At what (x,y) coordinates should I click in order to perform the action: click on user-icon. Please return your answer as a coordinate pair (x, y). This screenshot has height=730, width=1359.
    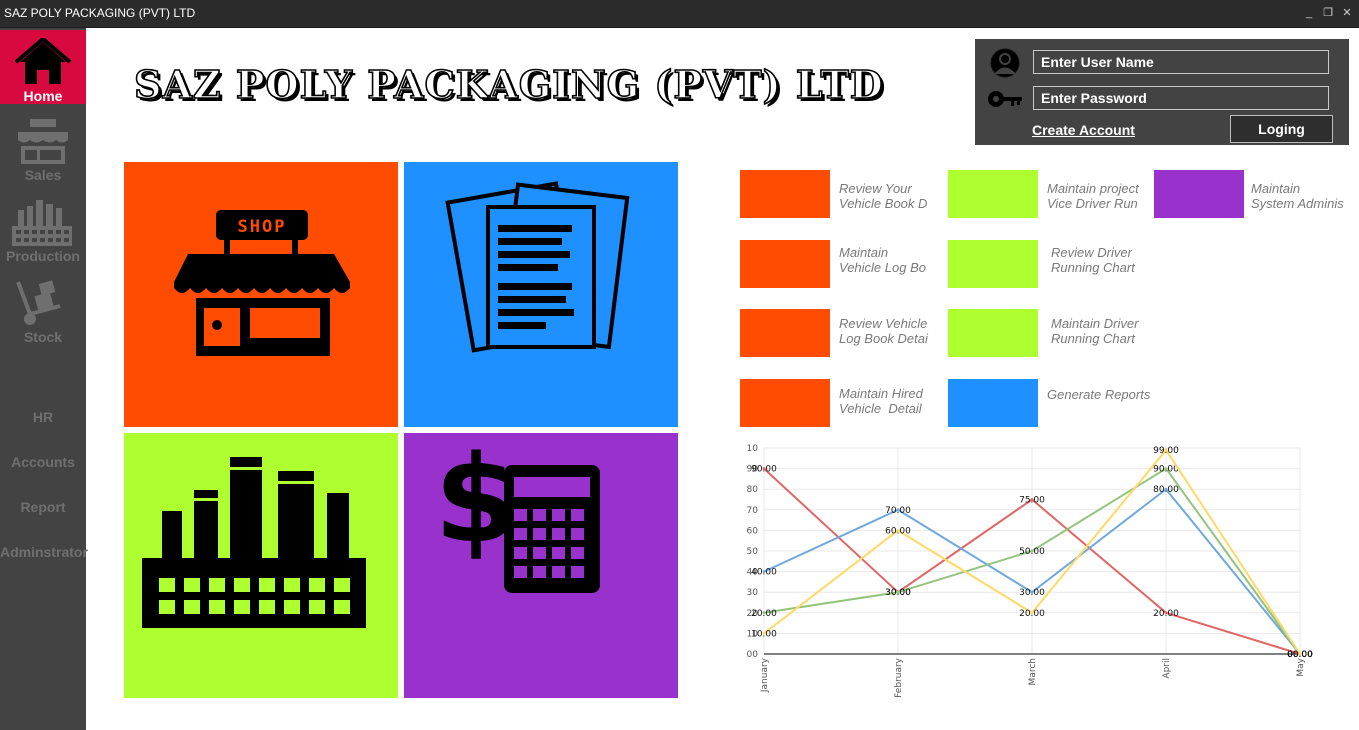
    Looking at the image, I should click on (1005, 63).